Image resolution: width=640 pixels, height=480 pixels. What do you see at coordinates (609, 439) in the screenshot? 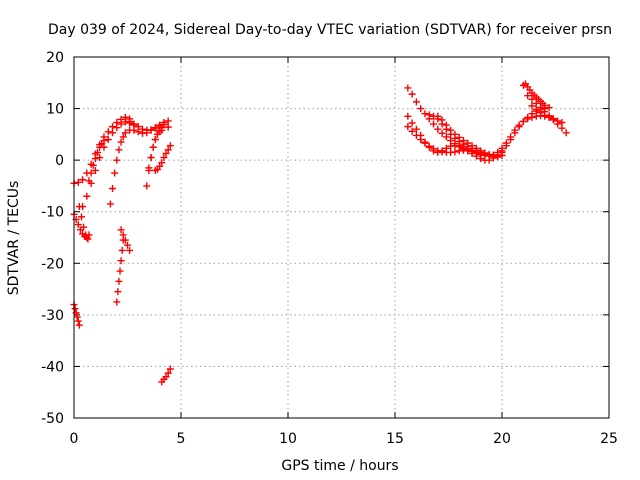
I see `x-tick-label: 25` at bounding box center [609, 439].